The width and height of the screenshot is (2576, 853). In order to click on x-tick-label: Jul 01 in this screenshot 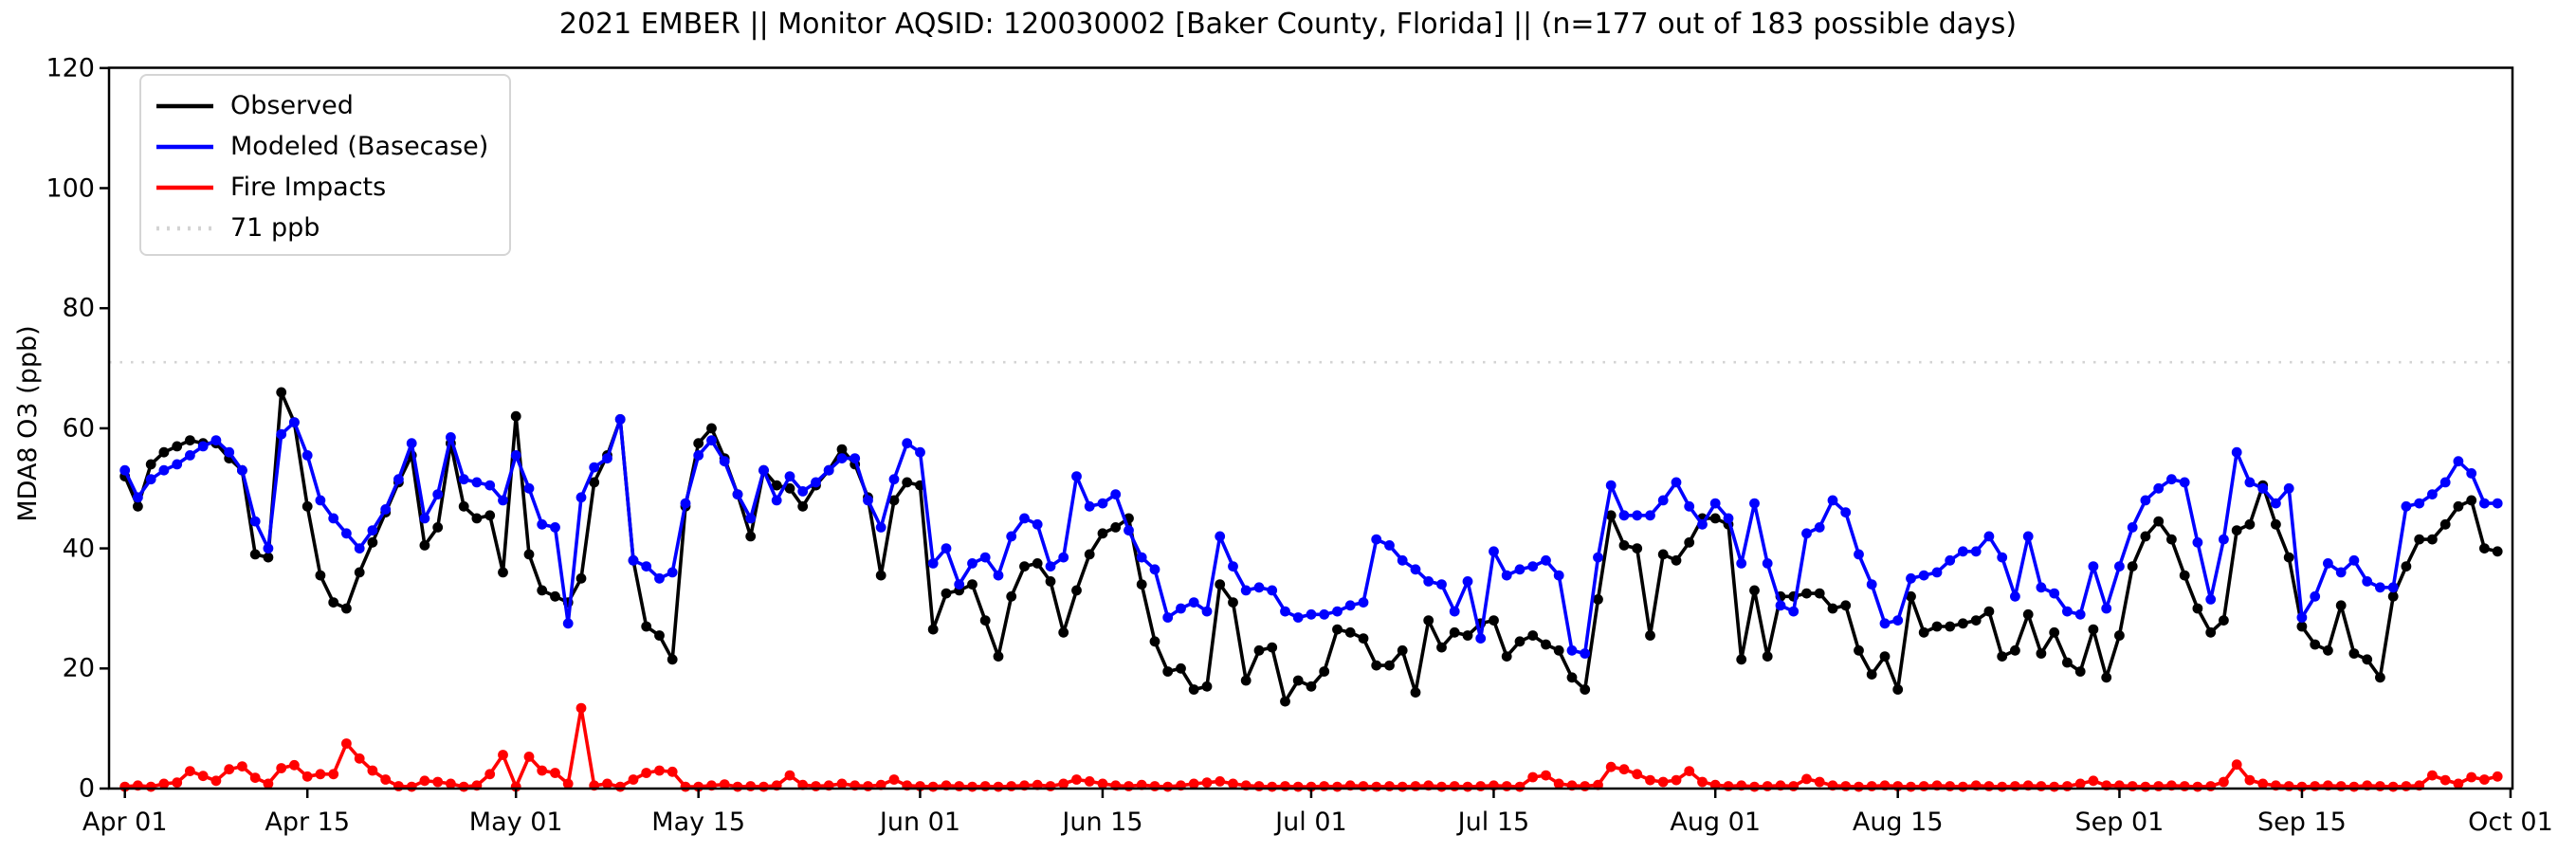, I will do `click(1311, 822)`.